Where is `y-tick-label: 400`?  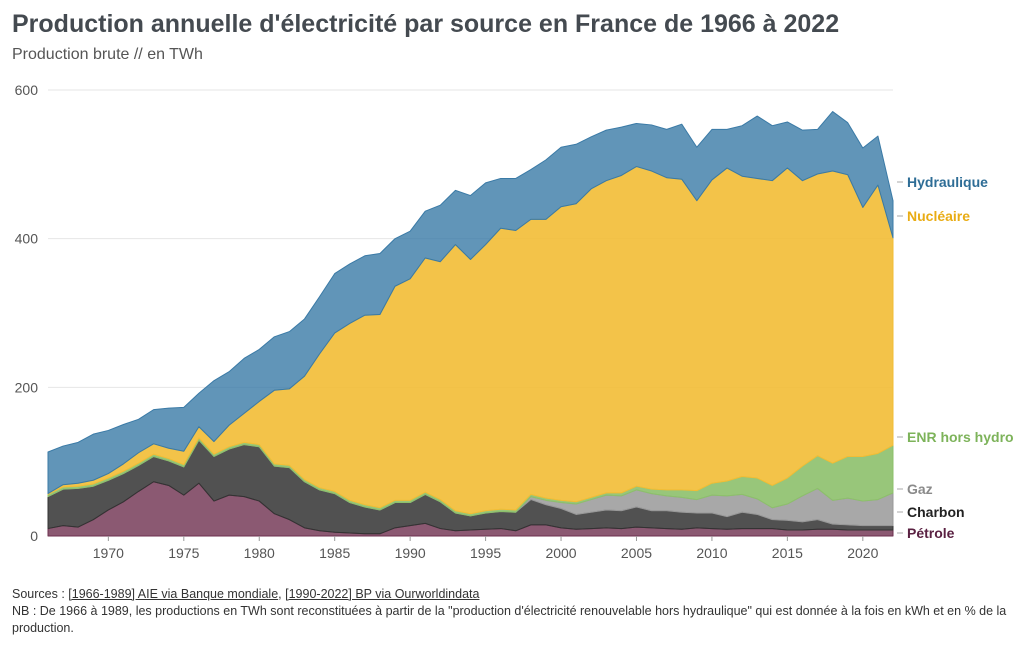
y-tick-label: 400 is located at coordinates (27, 239).